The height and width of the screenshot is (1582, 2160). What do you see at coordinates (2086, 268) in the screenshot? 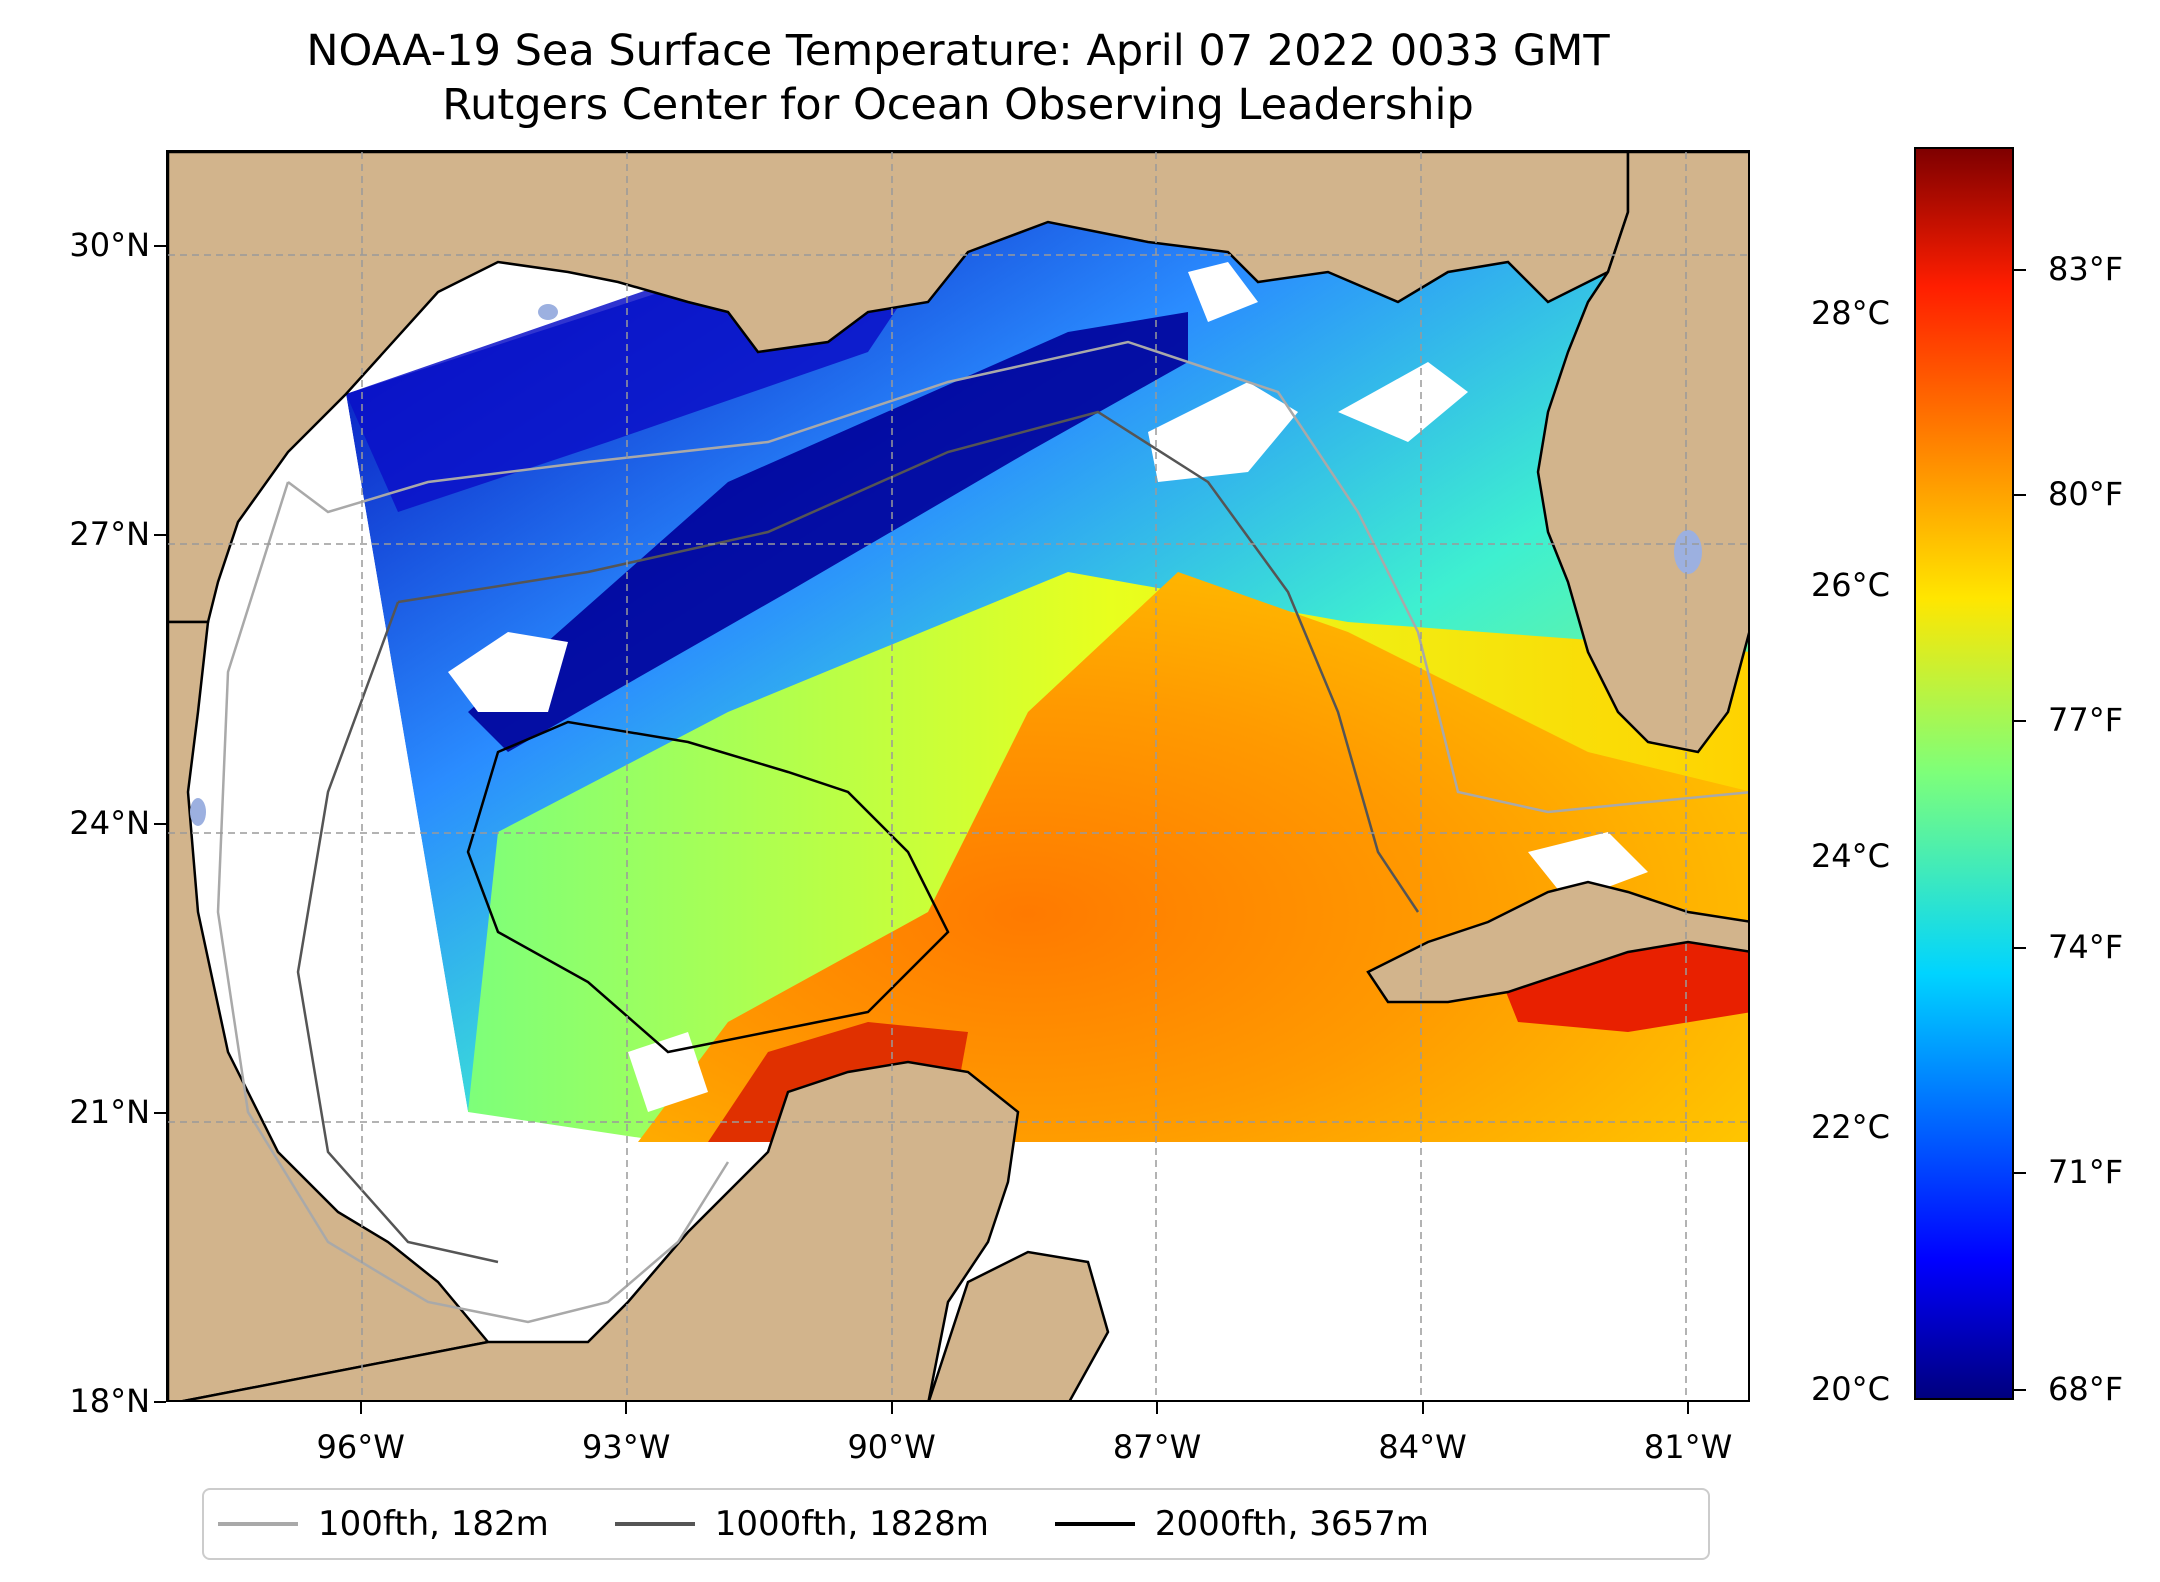
I see `colorbar-fahrenheit-label: 83°F` at bounding box center [2086, 268].